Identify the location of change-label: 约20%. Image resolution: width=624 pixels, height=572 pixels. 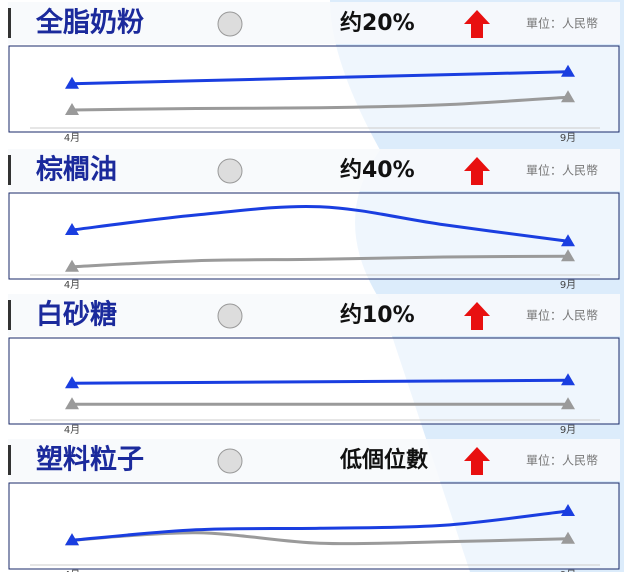
(377, 23).